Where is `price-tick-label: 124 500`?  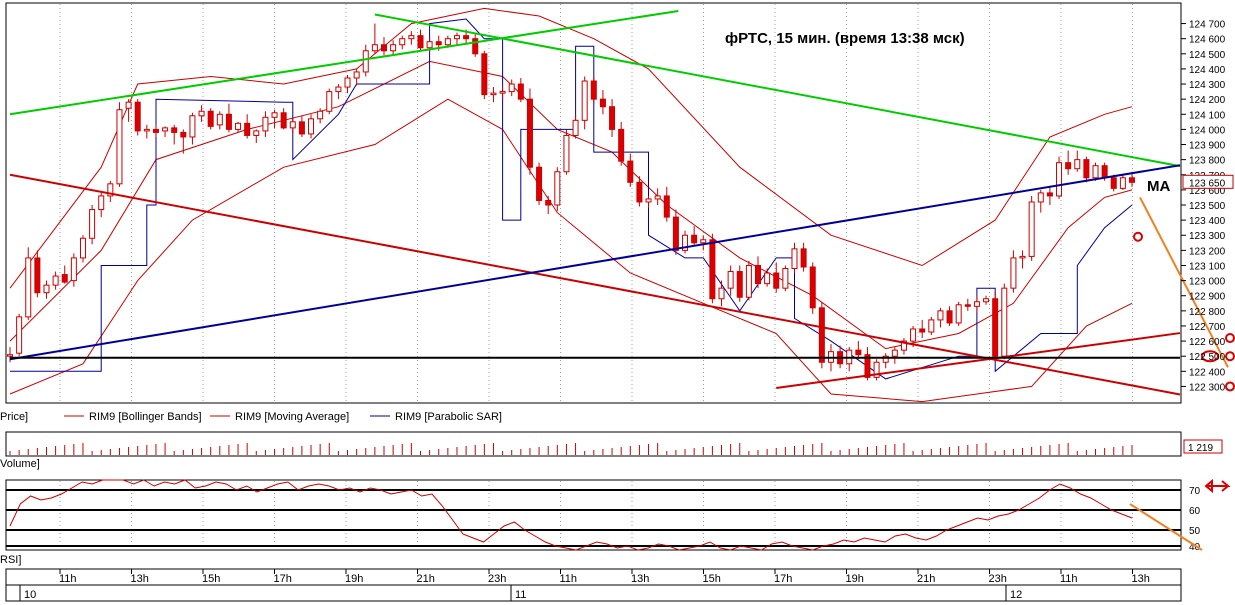 price-tick-label: 124 500 is located at coordinates (1207, 55).